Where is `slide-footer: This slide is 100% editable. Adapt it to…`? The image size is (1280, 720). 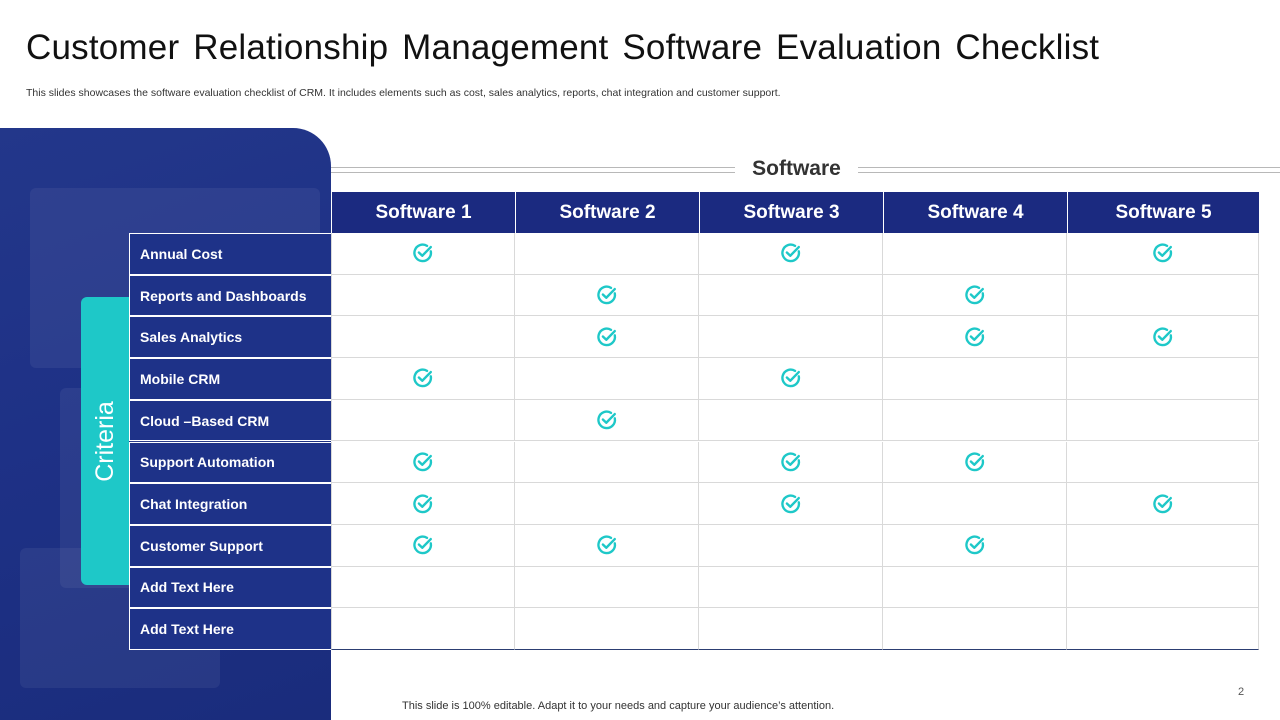
slide-footer: This slide is 100% editable. Adapt it to… is located at coordinates (618, 706).